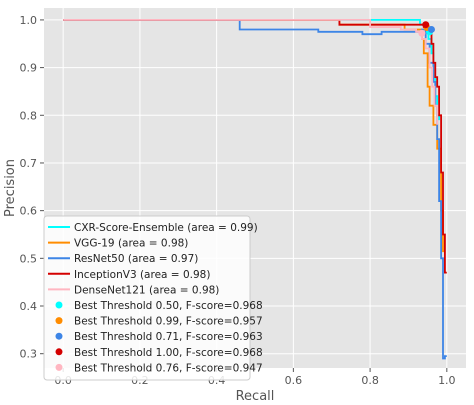  Describe the element at coordinates (29, 163) in the screenshot. I see `y-tick-label: 0.7` at that location.